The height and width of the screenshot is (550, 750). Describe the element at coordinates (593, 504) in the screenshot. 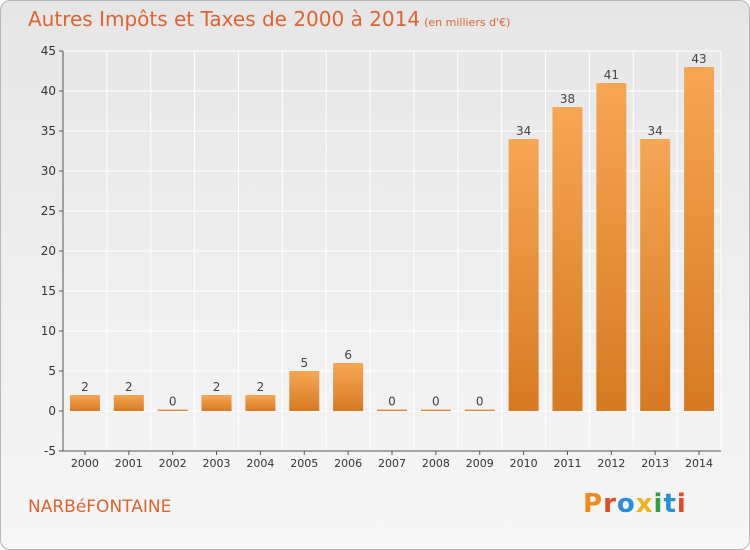

I see `logo-letter: P` at that location.